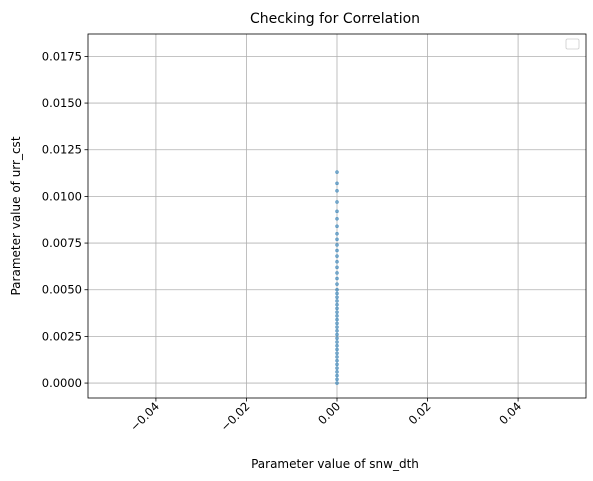 The width and height of the screenshot is (593, 481). What do you see at coordinates (62, 336) in the screenshot?
I see `y-tick-label: 0.0025` at bounding box center [62, 336].